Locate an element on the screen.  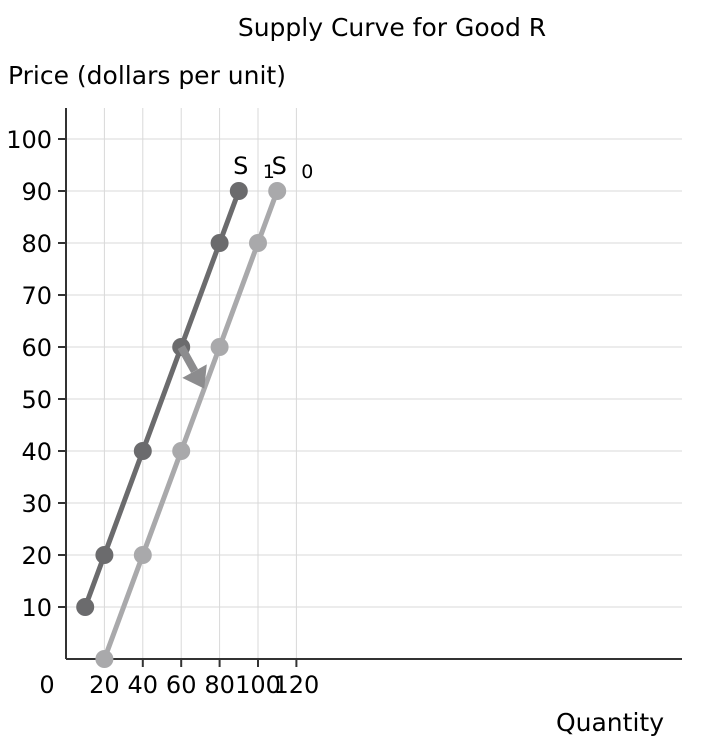
y-tick-label: 40 is located at coordinates (36, 452).